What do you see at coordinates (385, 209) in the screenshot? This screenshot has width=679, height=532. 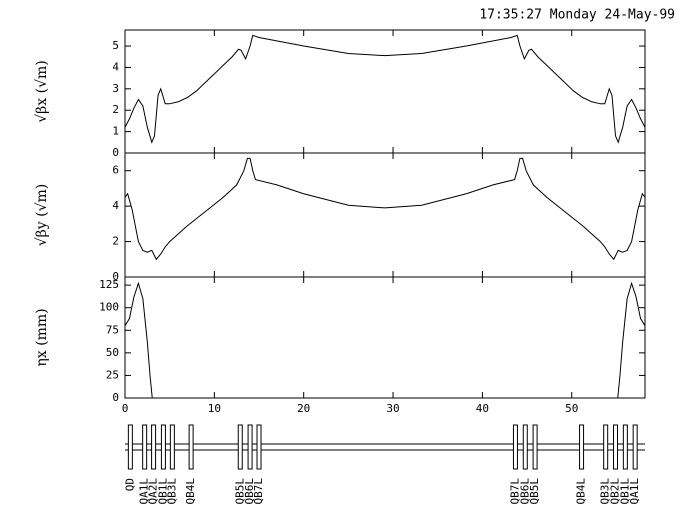 I see `data-line` at bounding box center [385, 209].